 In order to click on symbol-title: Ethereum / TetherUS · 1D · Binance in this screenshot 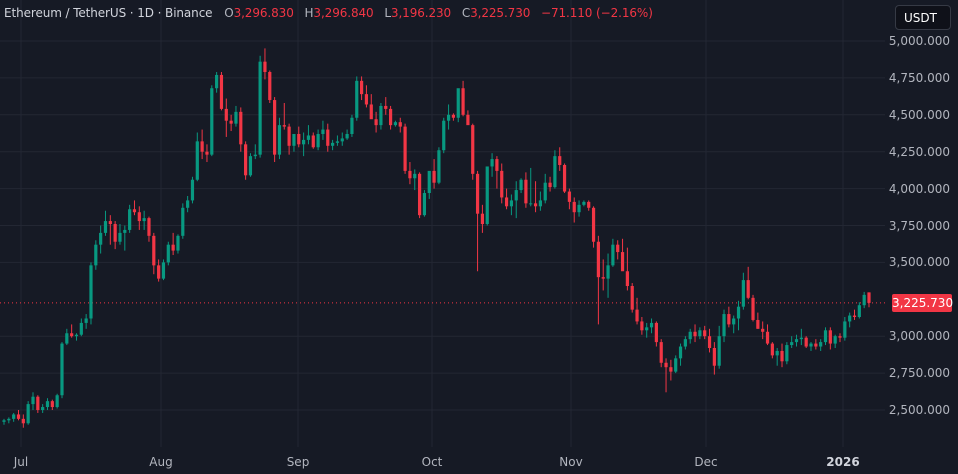, I will do `click(108, 13)`.